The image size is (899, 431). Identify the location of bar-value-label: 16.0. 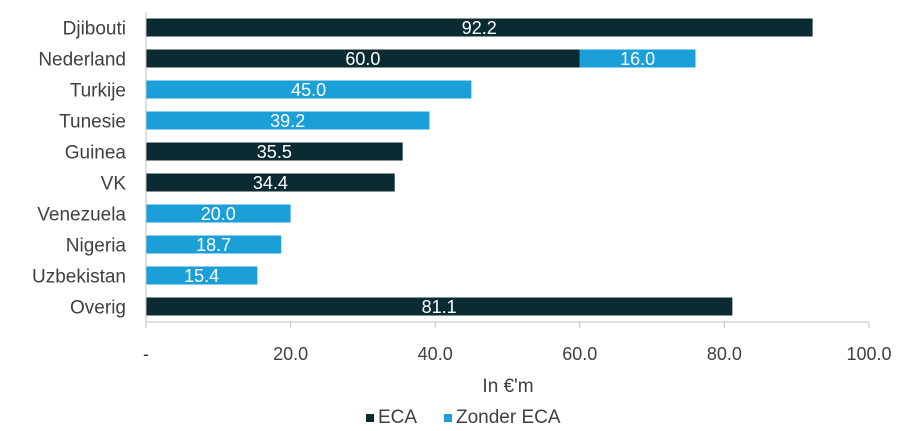
(637, 59).